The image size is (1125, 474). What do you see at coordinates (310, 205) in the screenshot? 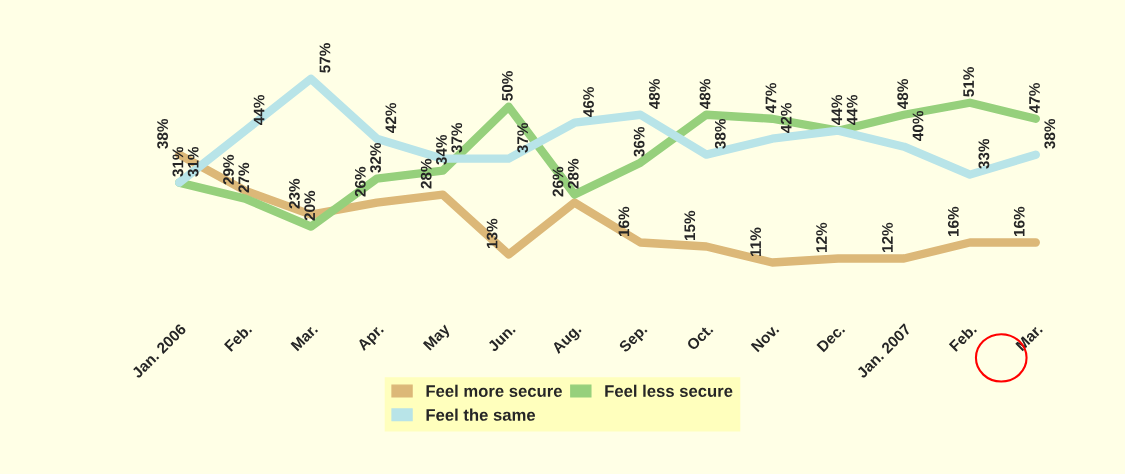
I see `data-label: 20%` at bounding box center [310, 205].